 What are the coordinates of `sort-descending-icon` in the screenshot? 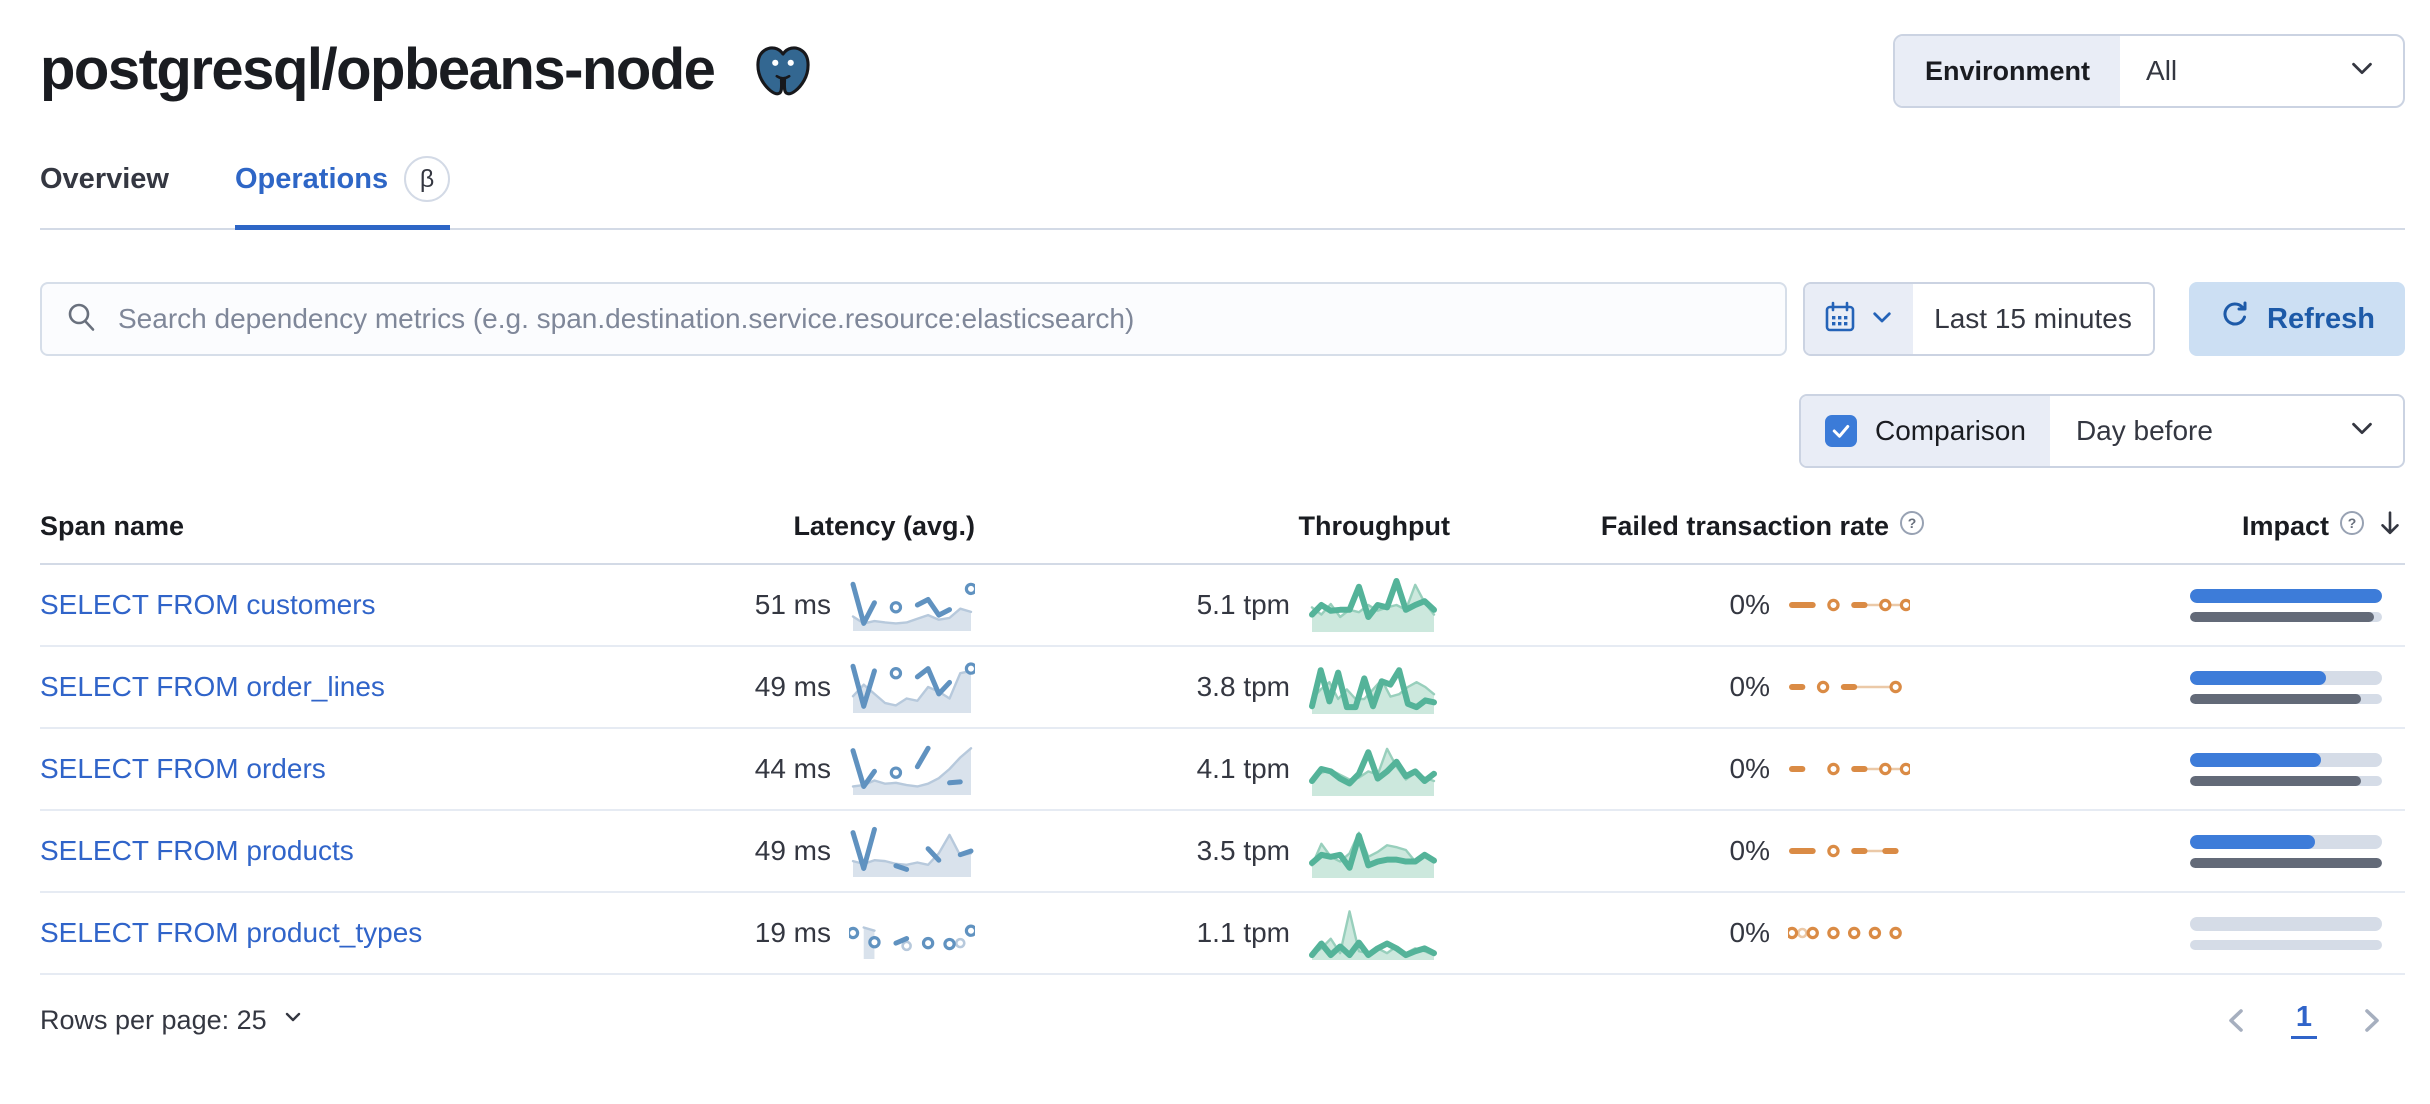 It's located at (2390, 526).